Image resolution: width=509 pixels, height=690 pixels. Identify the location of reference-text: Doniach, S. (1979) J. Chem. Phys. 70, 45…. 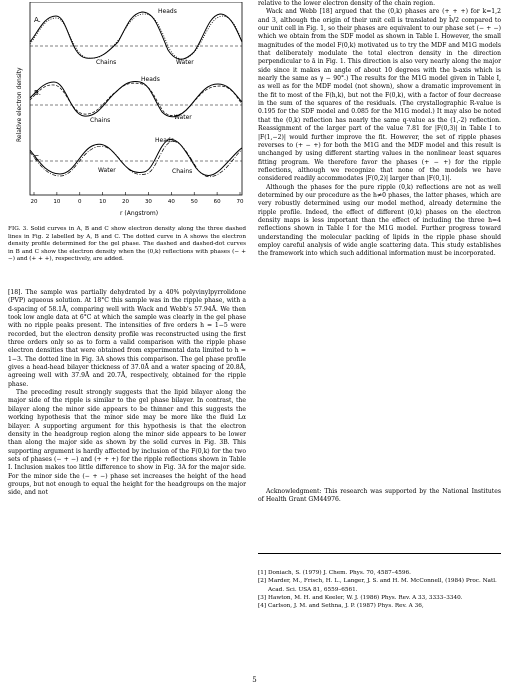
(339, 573).